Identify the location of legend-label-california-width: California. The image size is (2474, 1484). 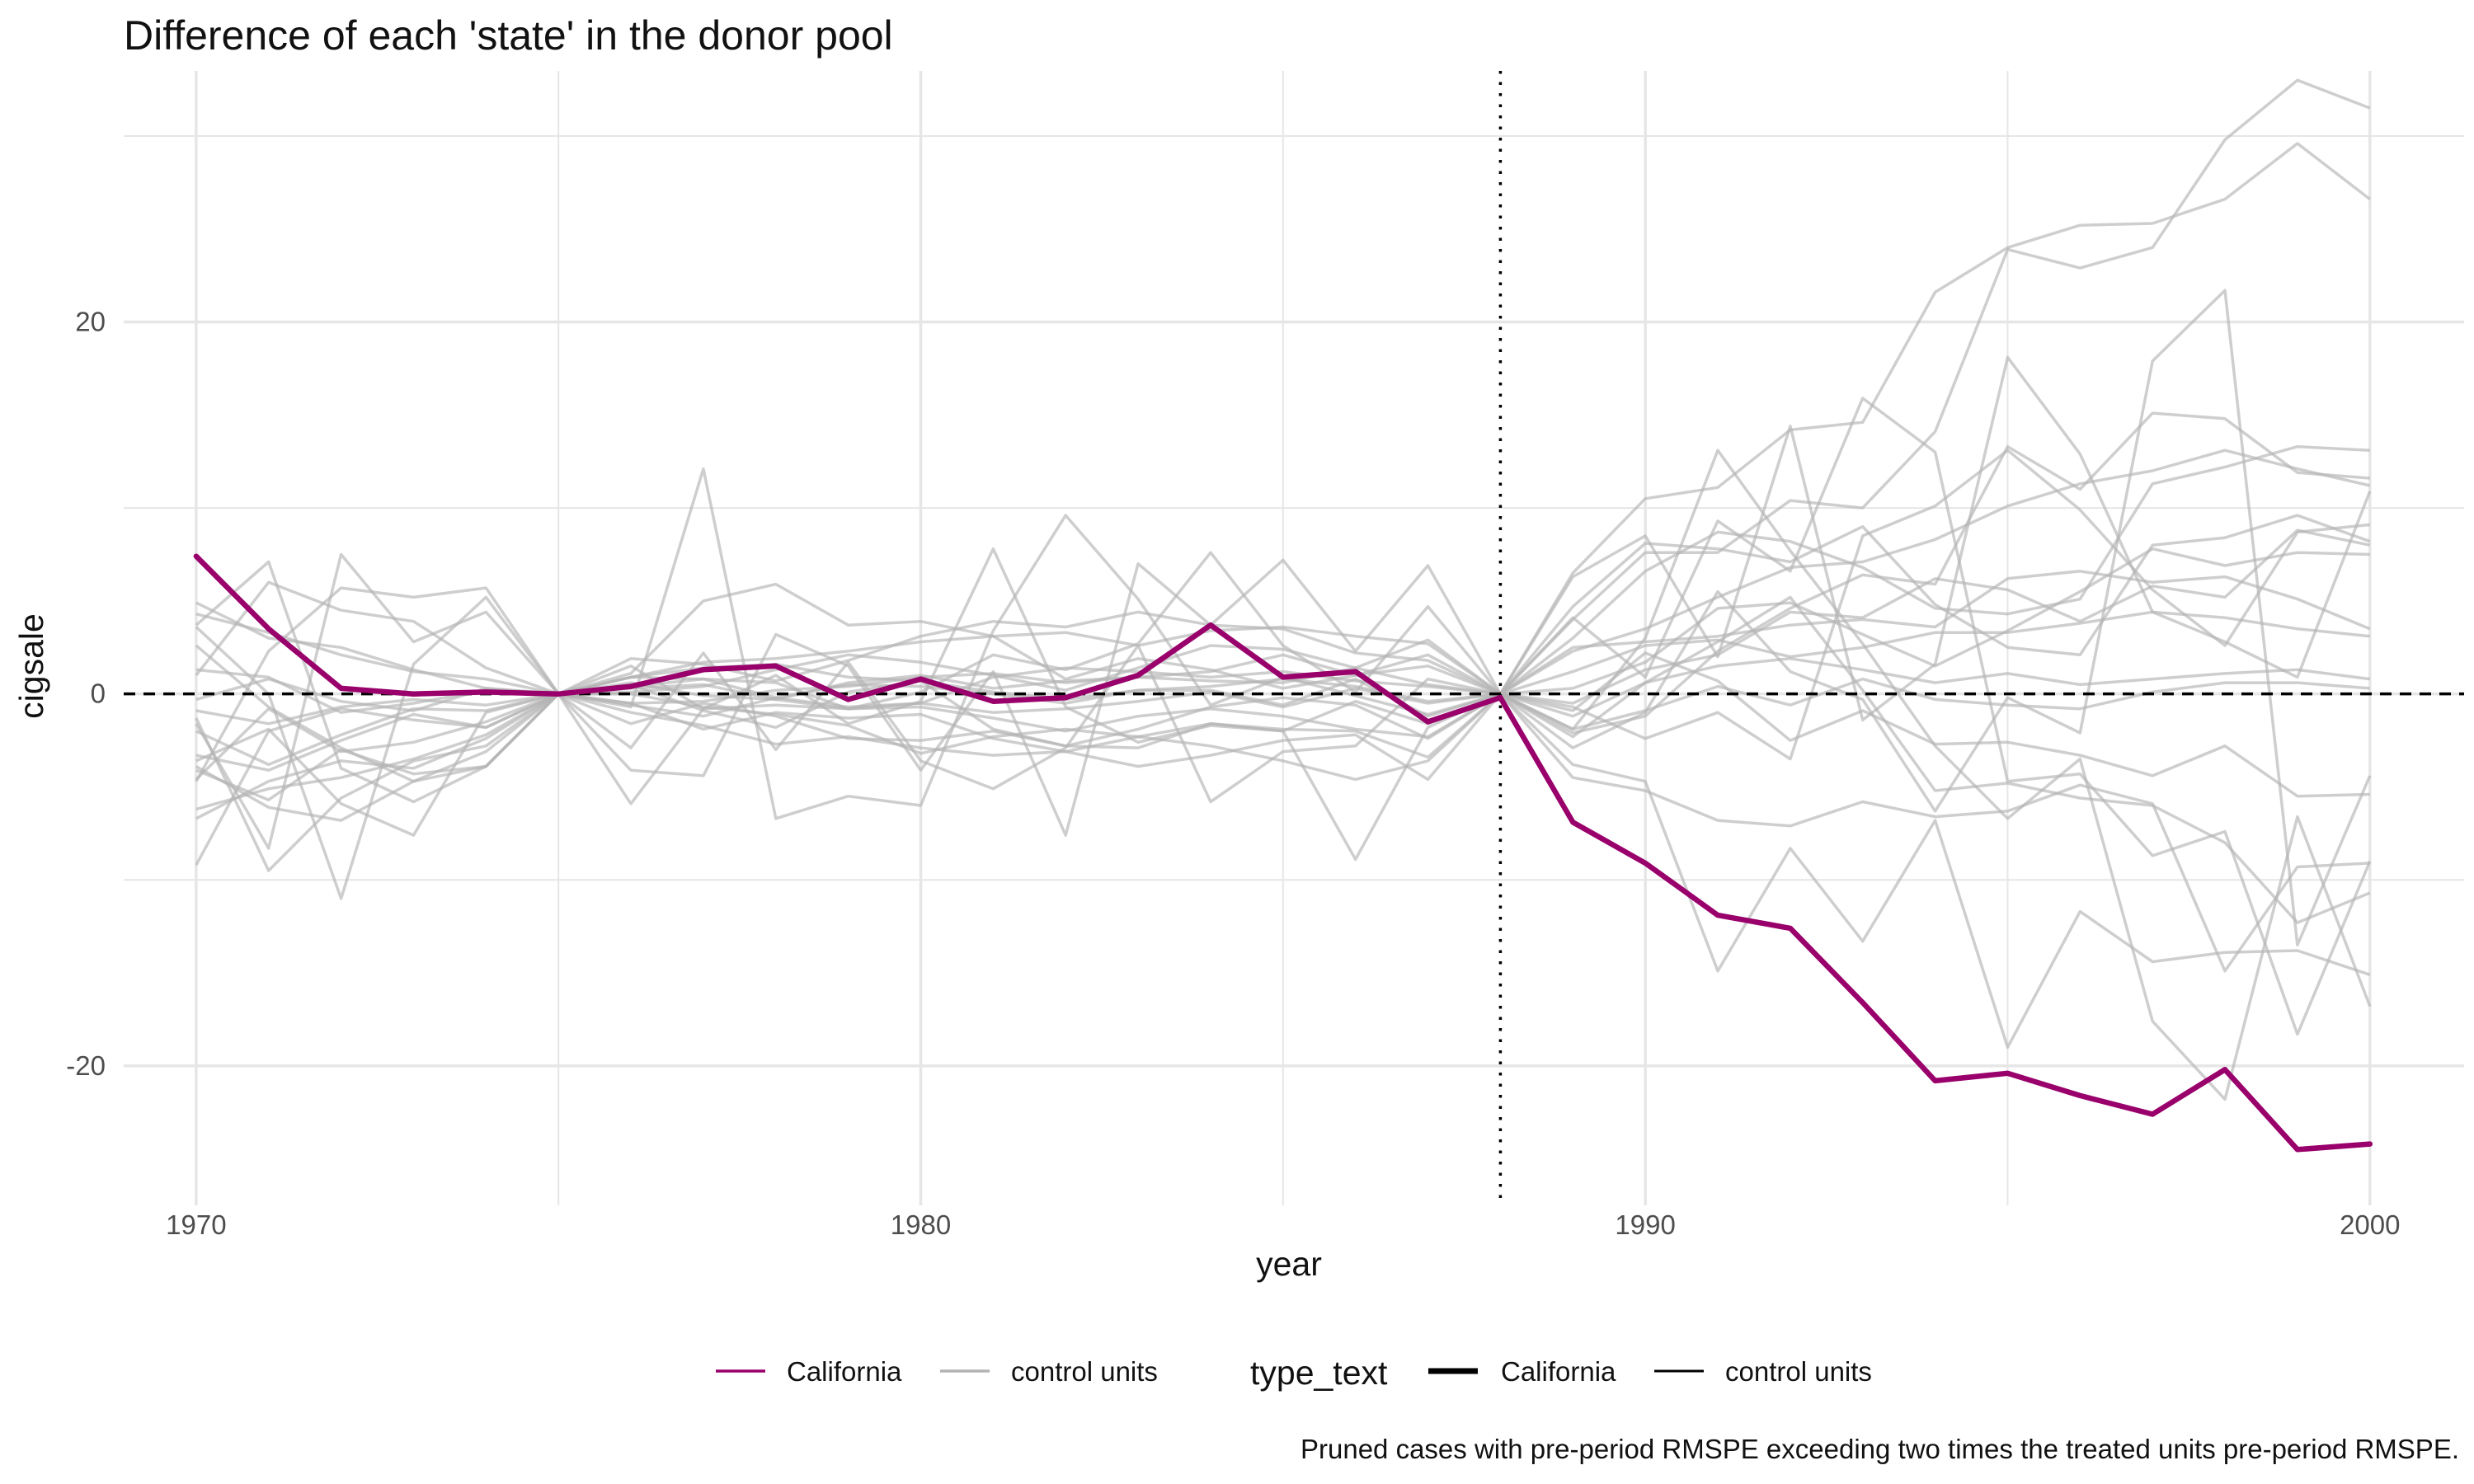
(1558, 1371).